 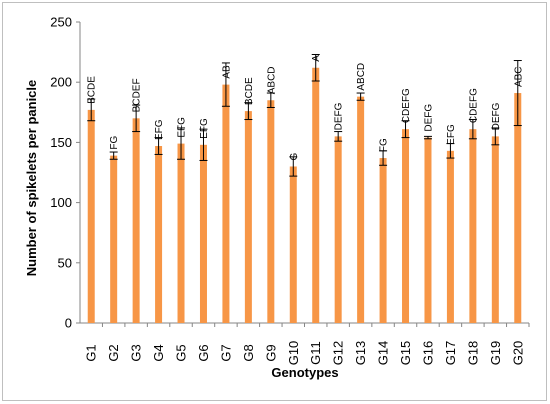 What do you see at coordinates (226, 72) in the screenshot?
I see `data-label: AB` at bounding box center [226, 72].